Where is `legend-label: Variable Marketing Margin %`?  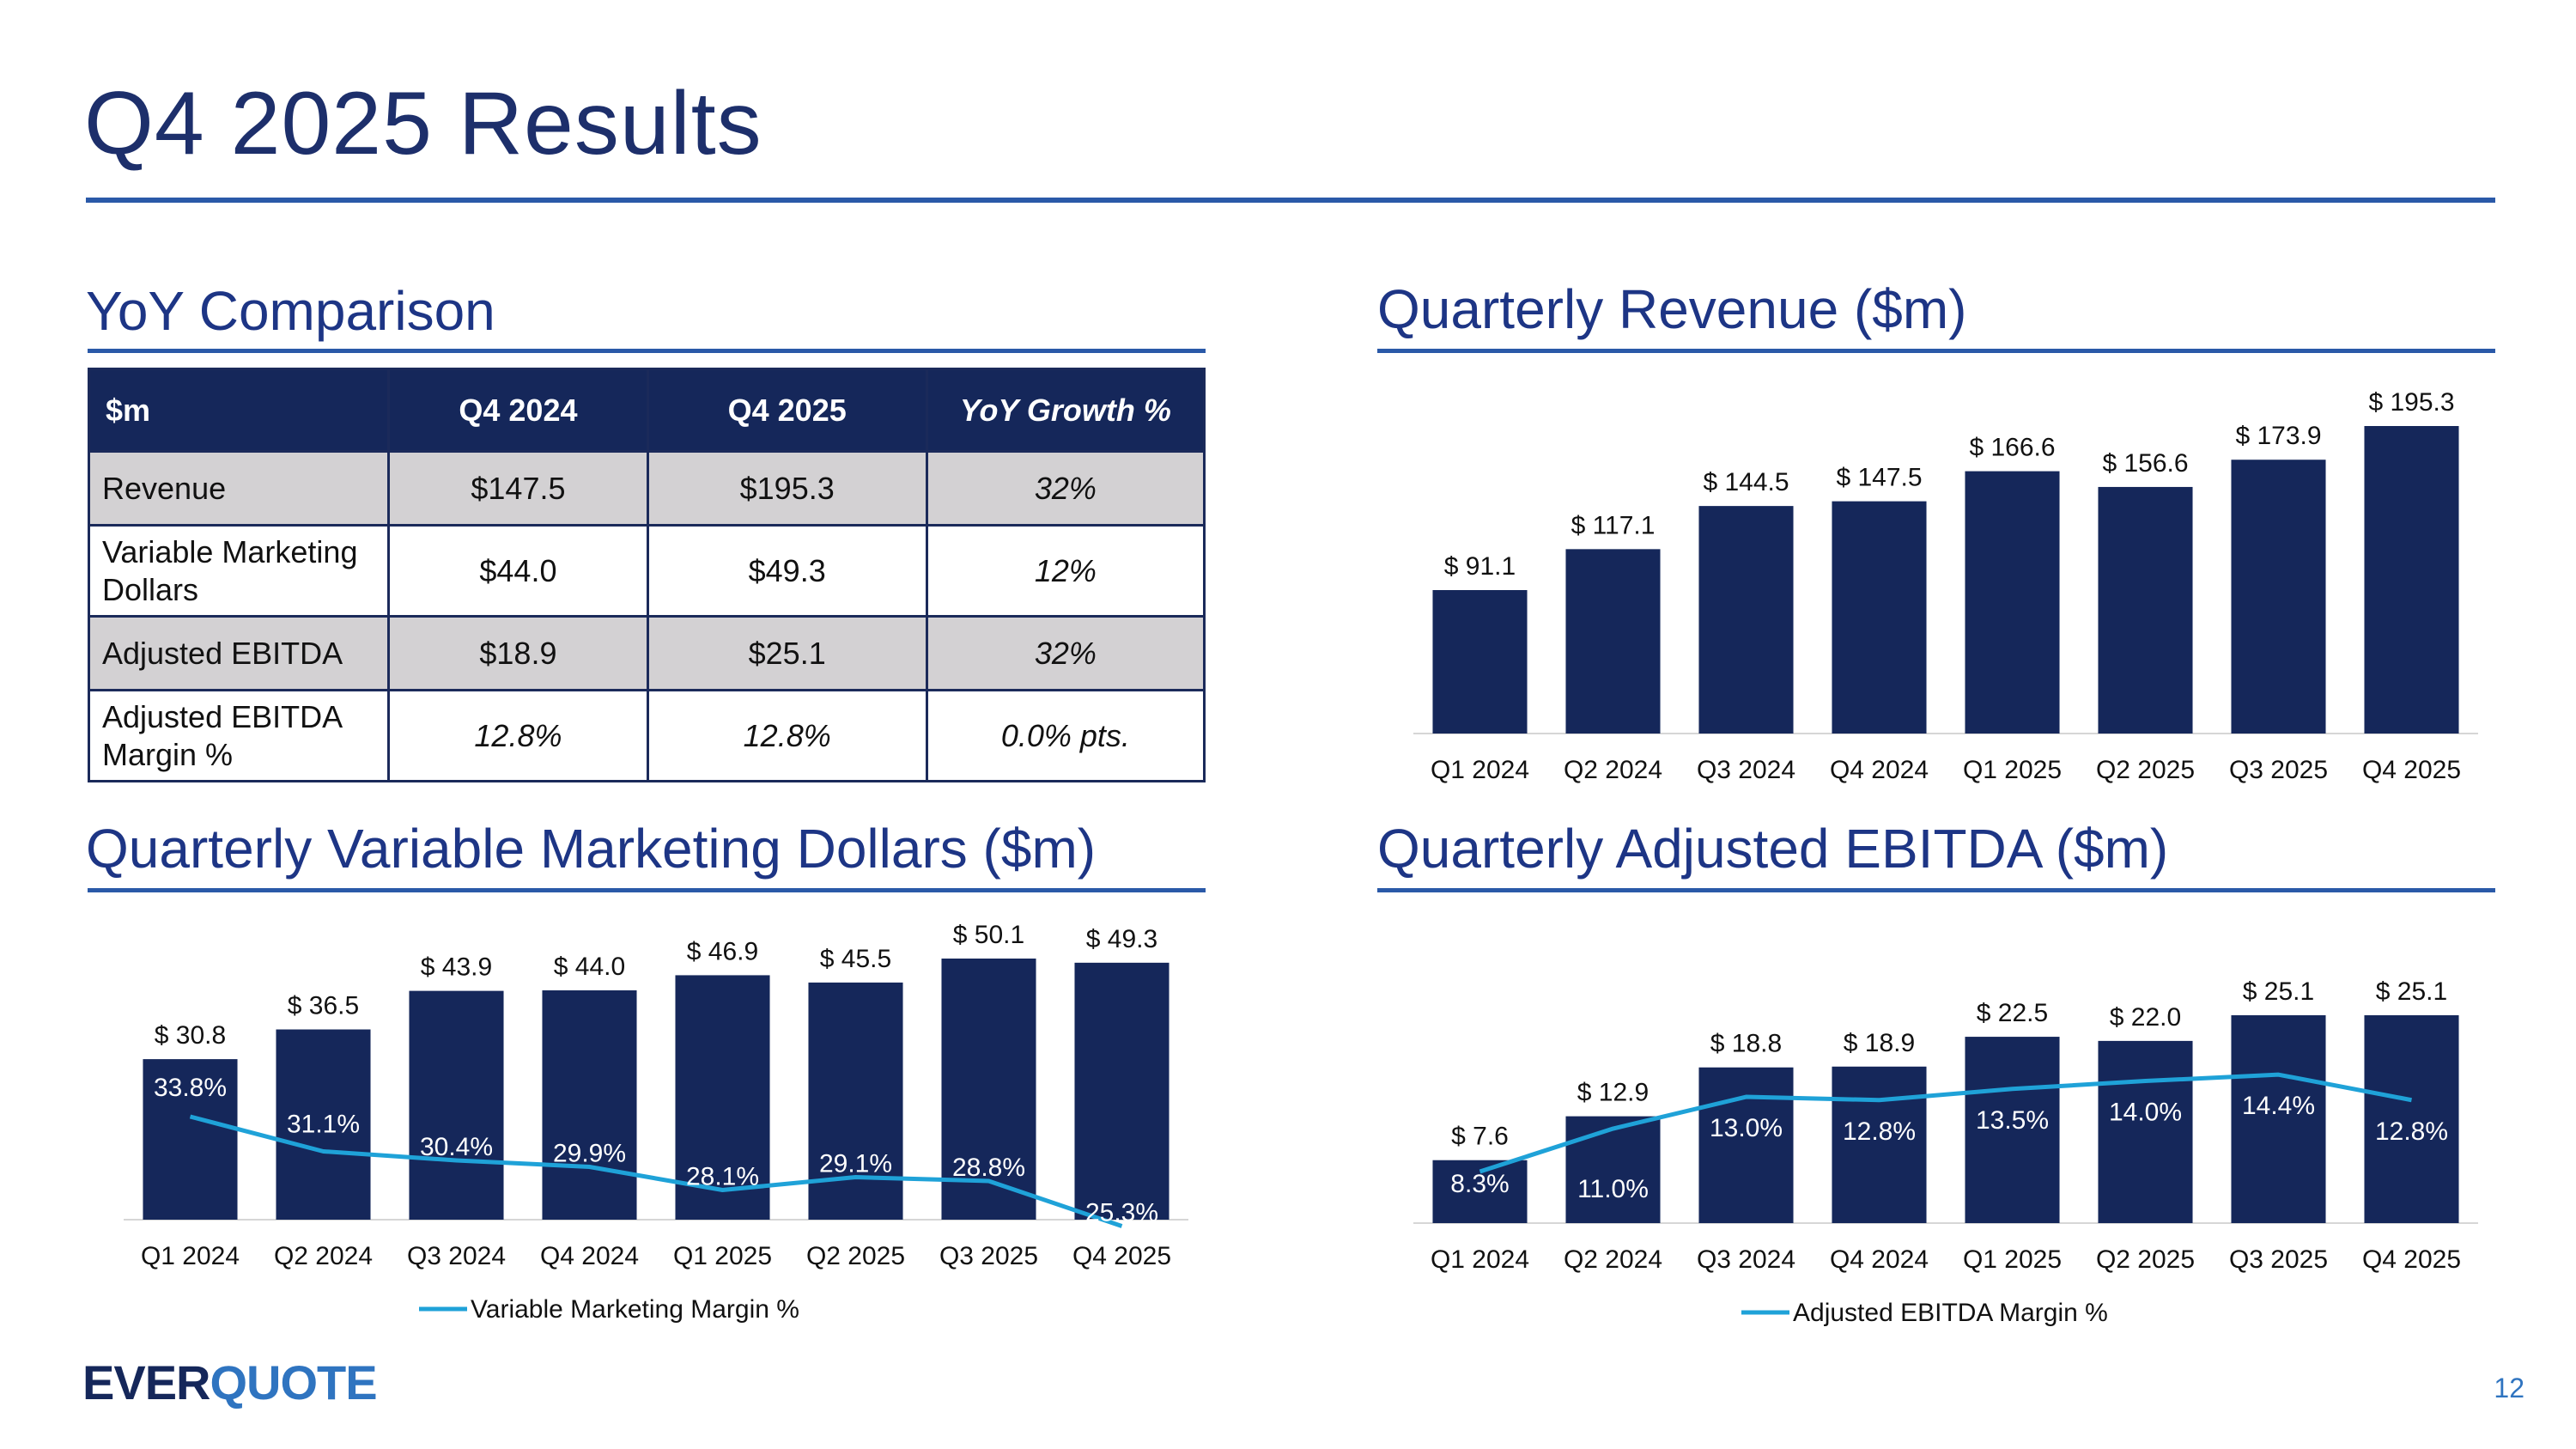 legend-label: Variable Marketing Margin % is located at coordinates (635, 1309).